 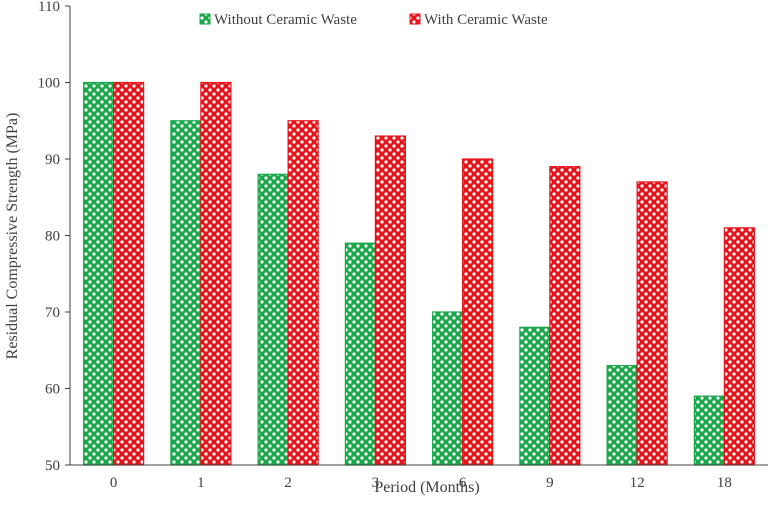 What do you see at coordinates (724, 483) in the screenshot?
I see `x-tick-label-18: 18` at bounding box center [724, 483].